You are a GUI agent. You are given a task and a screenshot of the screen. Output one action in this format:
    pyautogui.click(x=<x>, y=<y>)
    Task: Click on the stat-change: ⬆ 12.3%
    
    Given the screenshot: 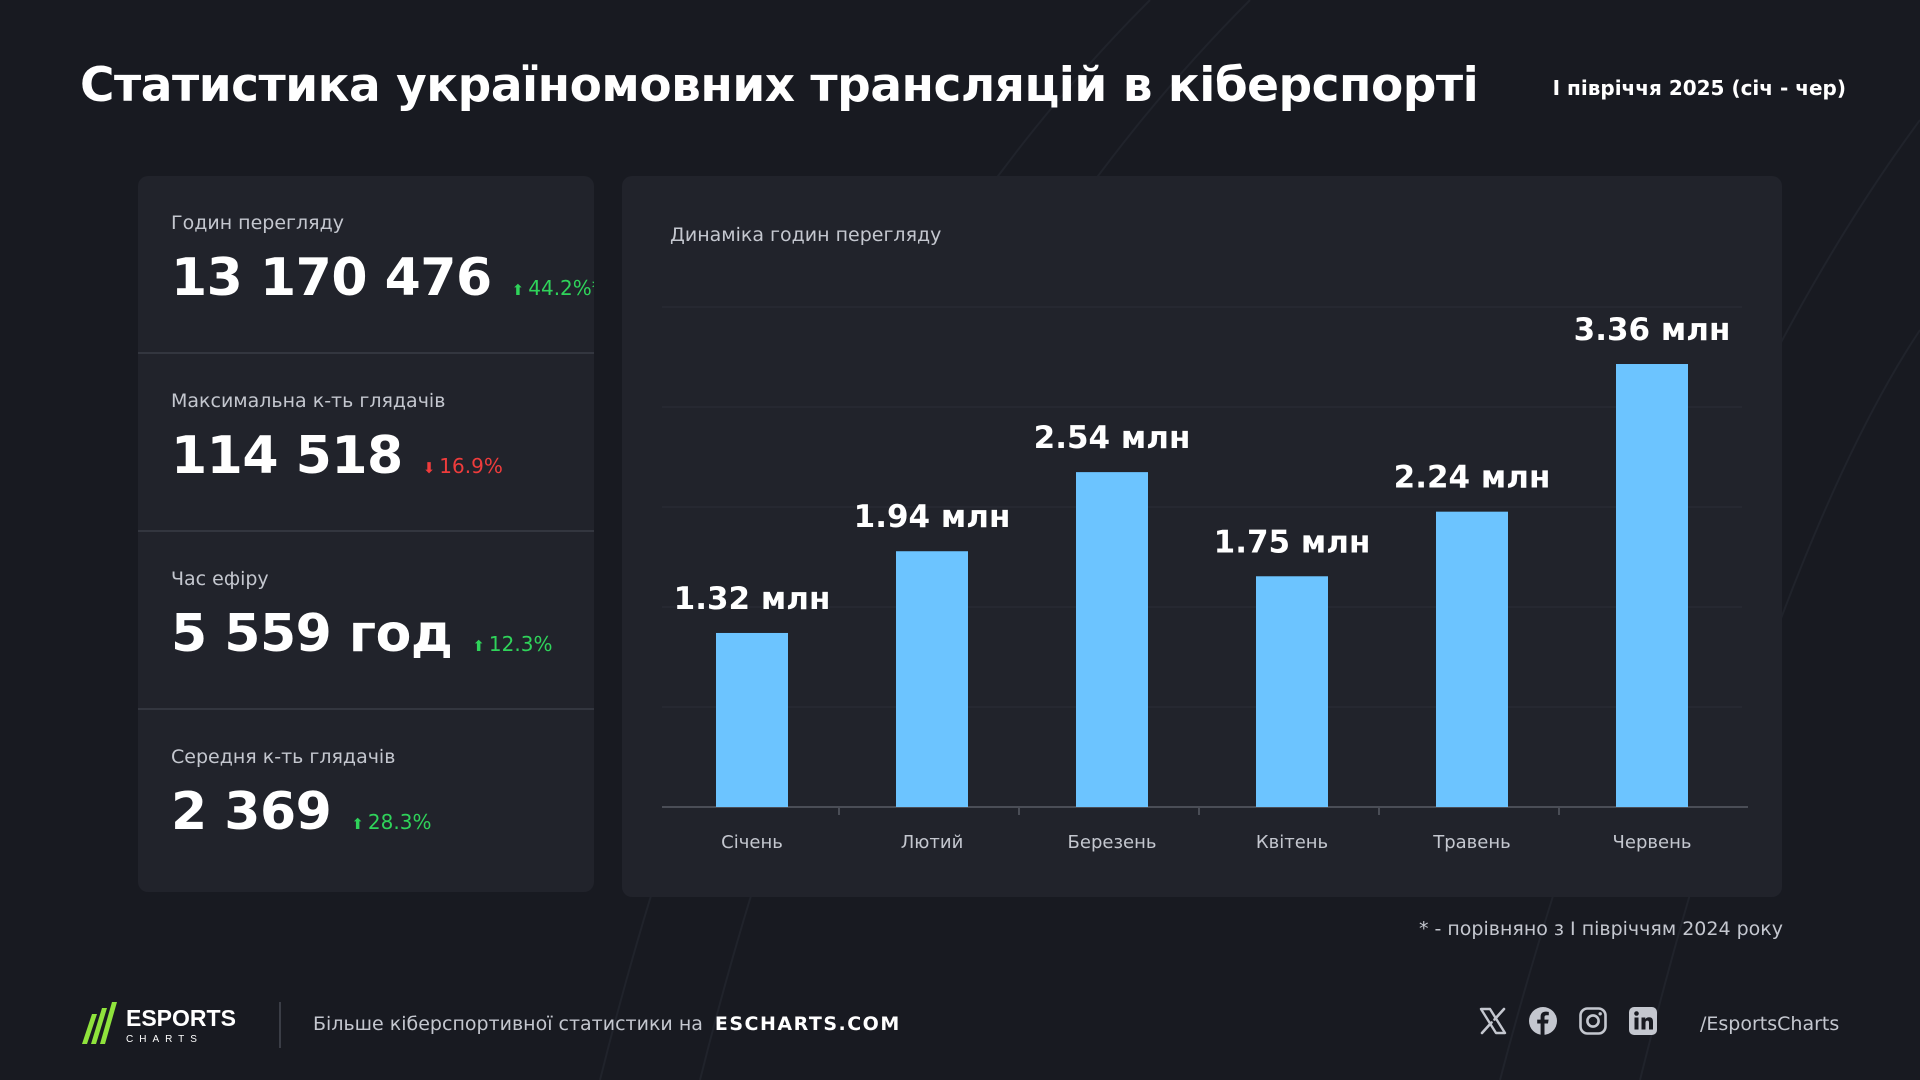 What is the action you would take?
    pyautogui.click(x=512, y=644)
    